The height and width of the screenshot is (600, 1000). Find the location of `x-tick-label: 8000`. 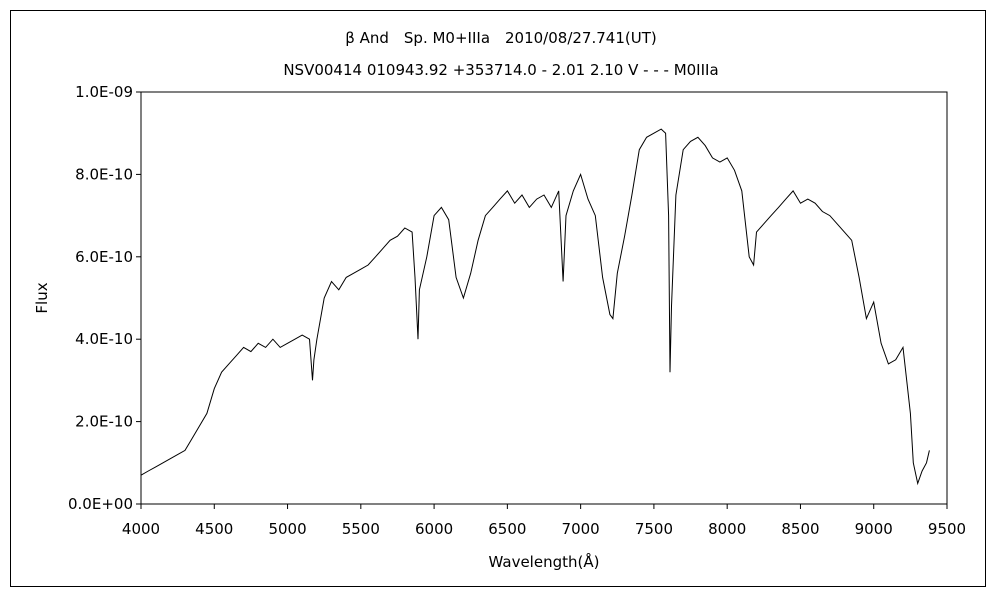

x-tick-label: 8000 is located at coordinates (727, 529).